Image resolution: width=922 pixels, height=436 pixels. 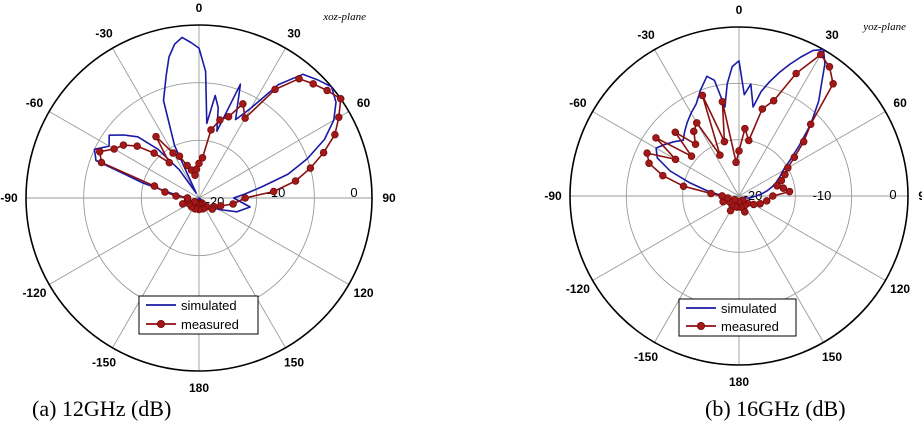 I want to click on angle-tick-label: 60, so click(x=900, y=103).